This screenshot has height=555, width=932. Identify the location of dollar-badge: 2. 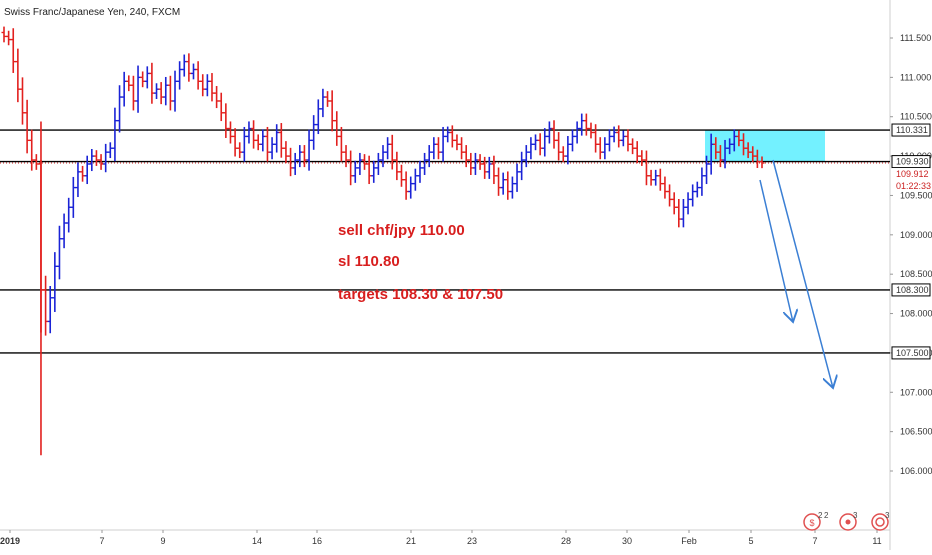
(820, 515).